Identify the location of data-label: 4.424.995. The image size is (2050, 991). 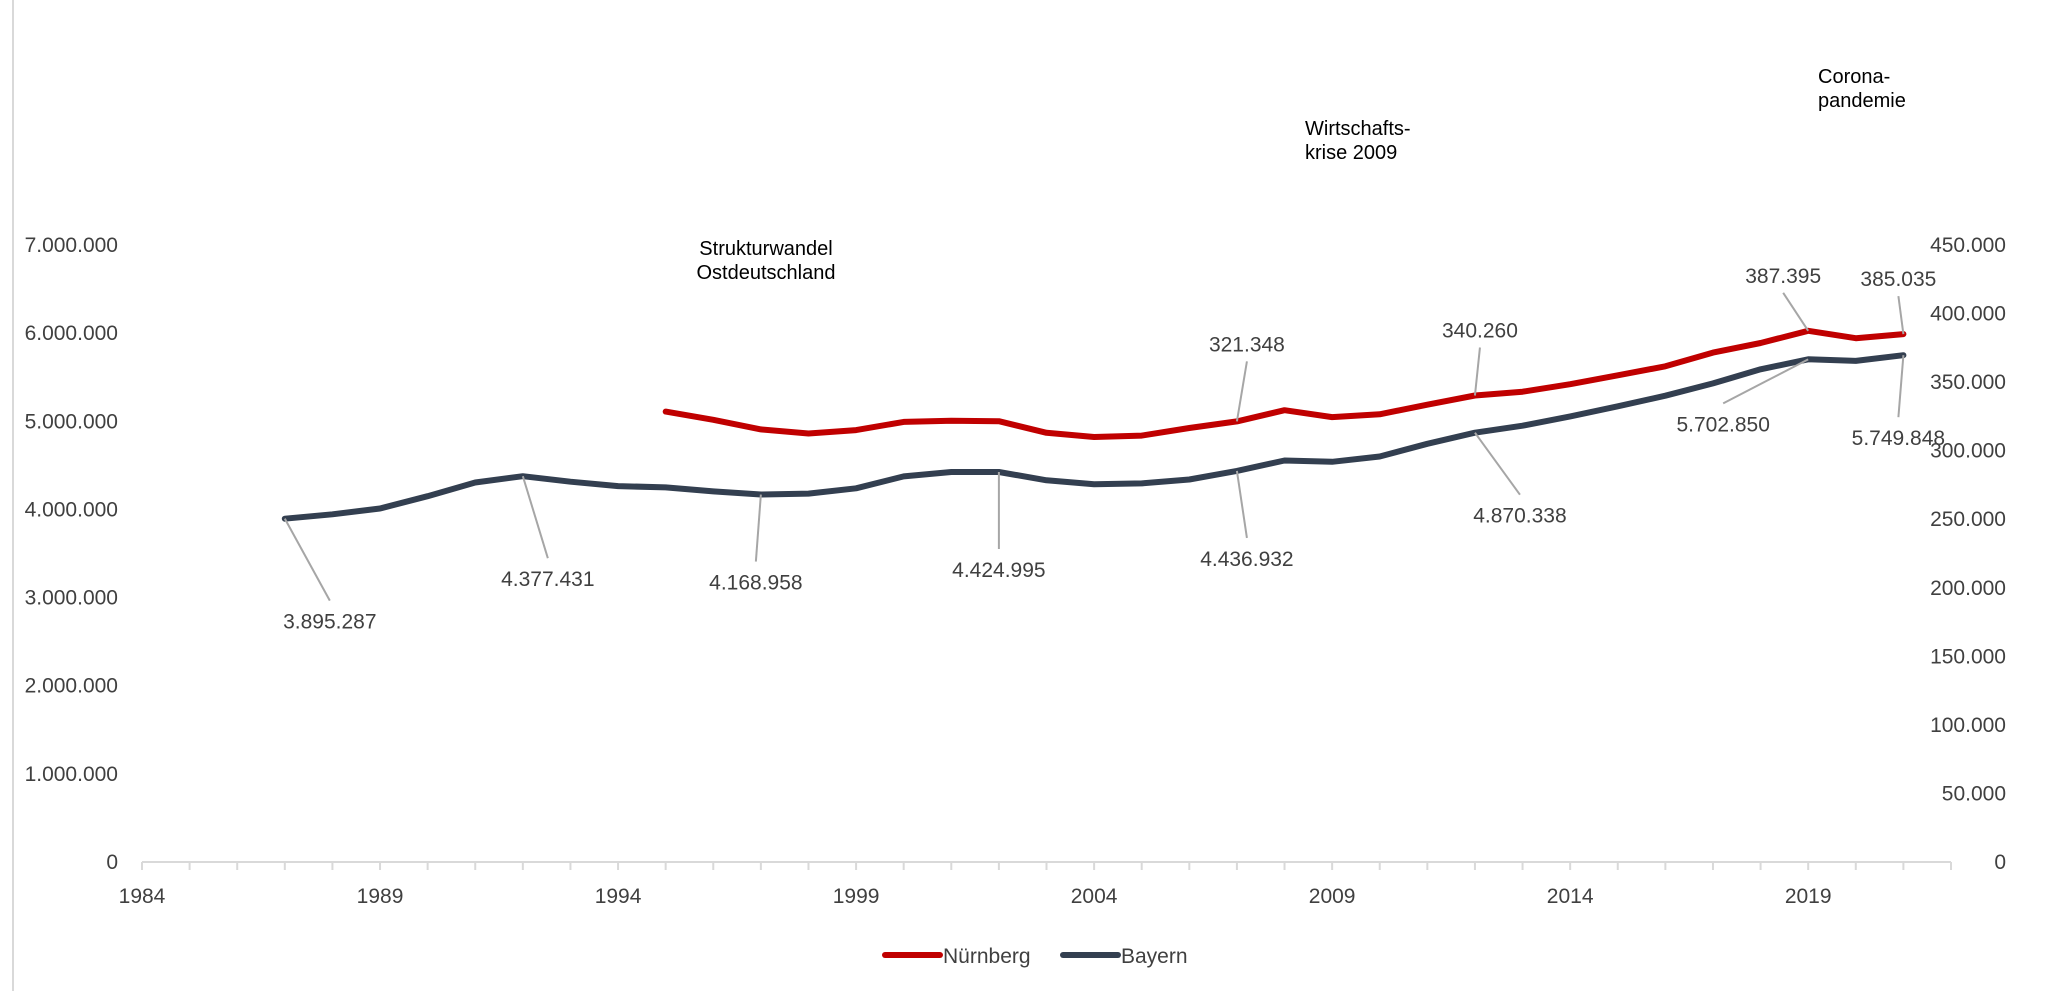
(998, 570).